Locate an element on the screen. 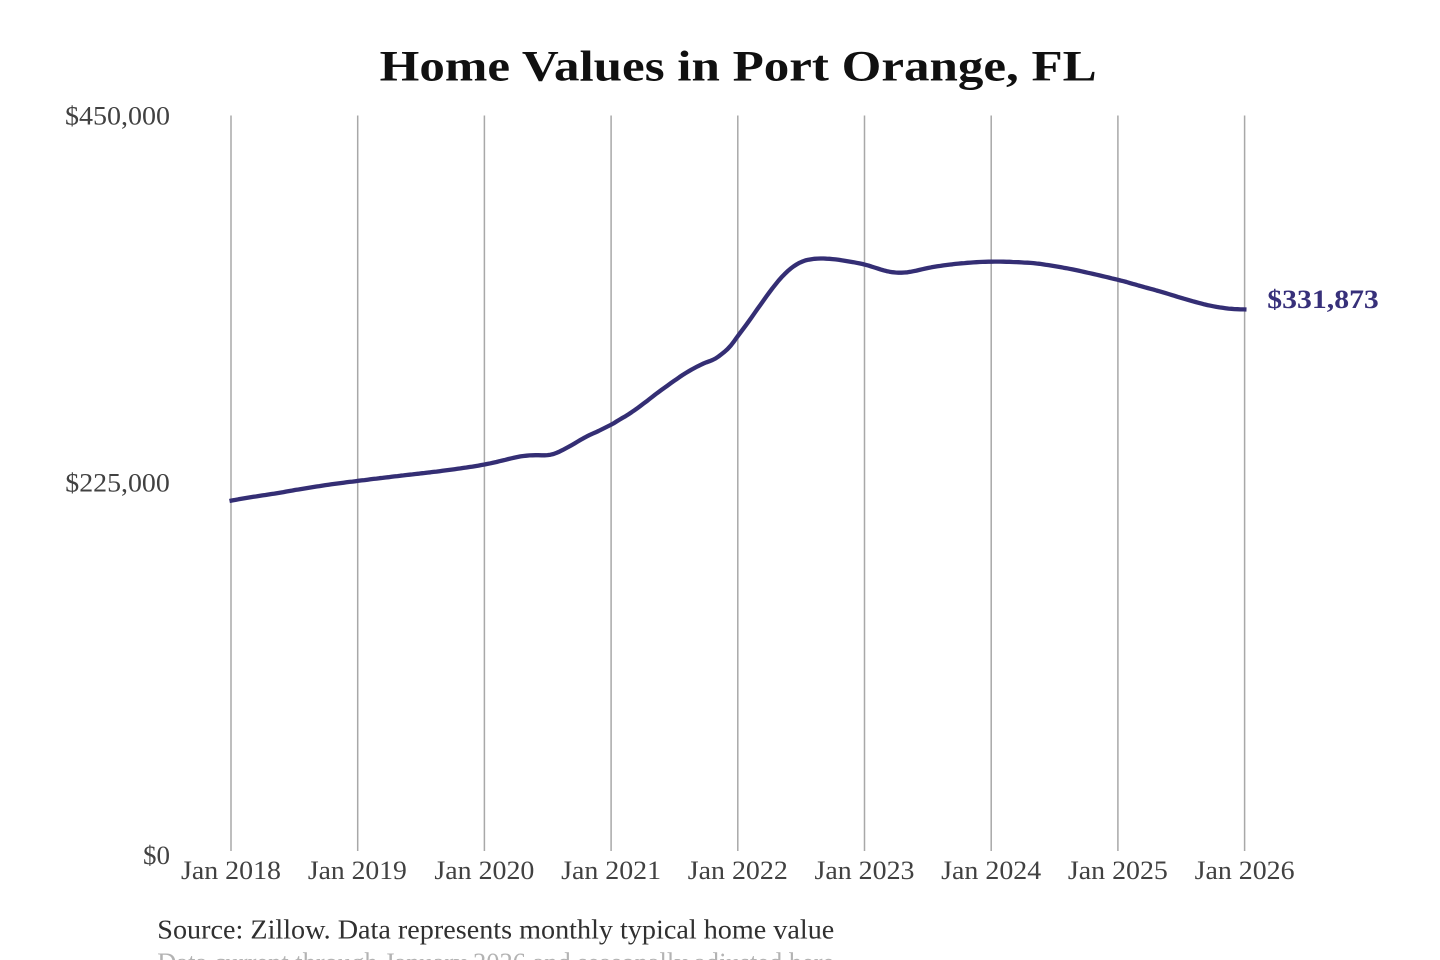 The width and height of the screenshot is (1440, 960). svg-text: Jan 2025 is located at coordinates (1118, 870).